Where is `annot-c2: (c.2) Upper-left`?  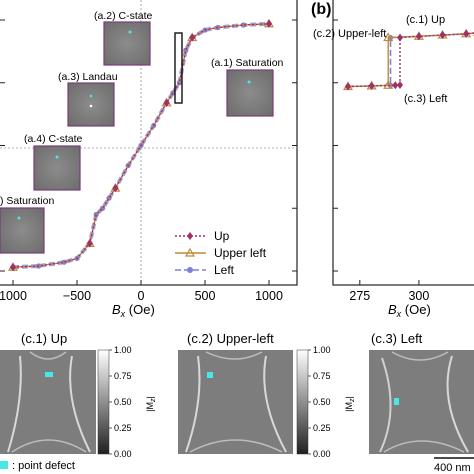
annot-c2: (c.2) Upper-left is located at coordinates (349, 34).